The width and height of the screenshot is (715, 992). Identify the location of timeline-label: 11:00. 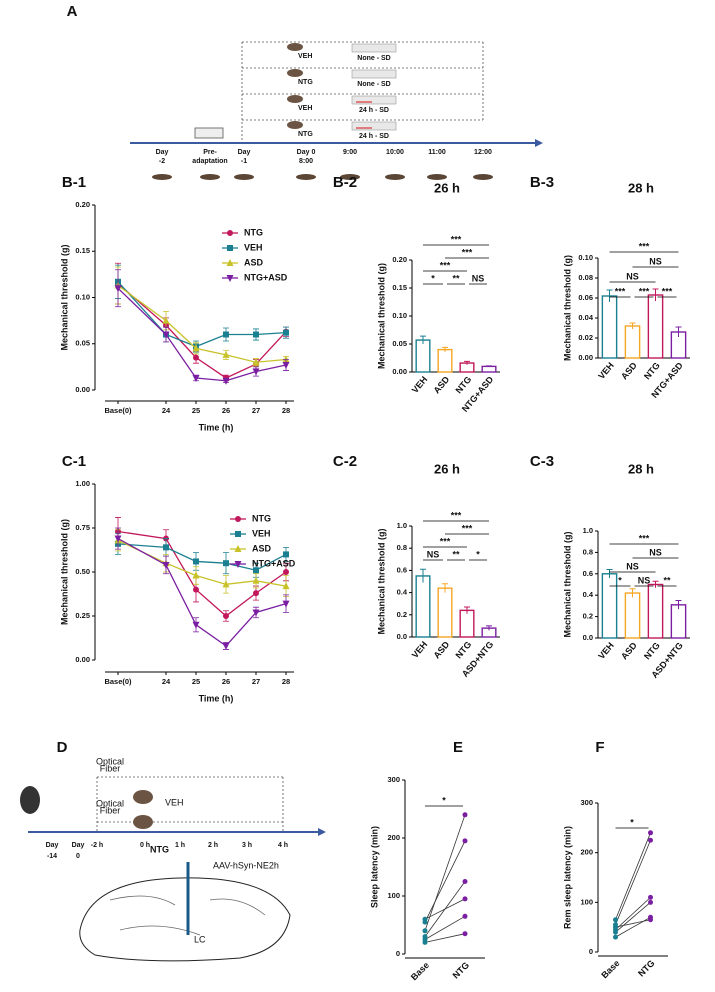
(437, 152).